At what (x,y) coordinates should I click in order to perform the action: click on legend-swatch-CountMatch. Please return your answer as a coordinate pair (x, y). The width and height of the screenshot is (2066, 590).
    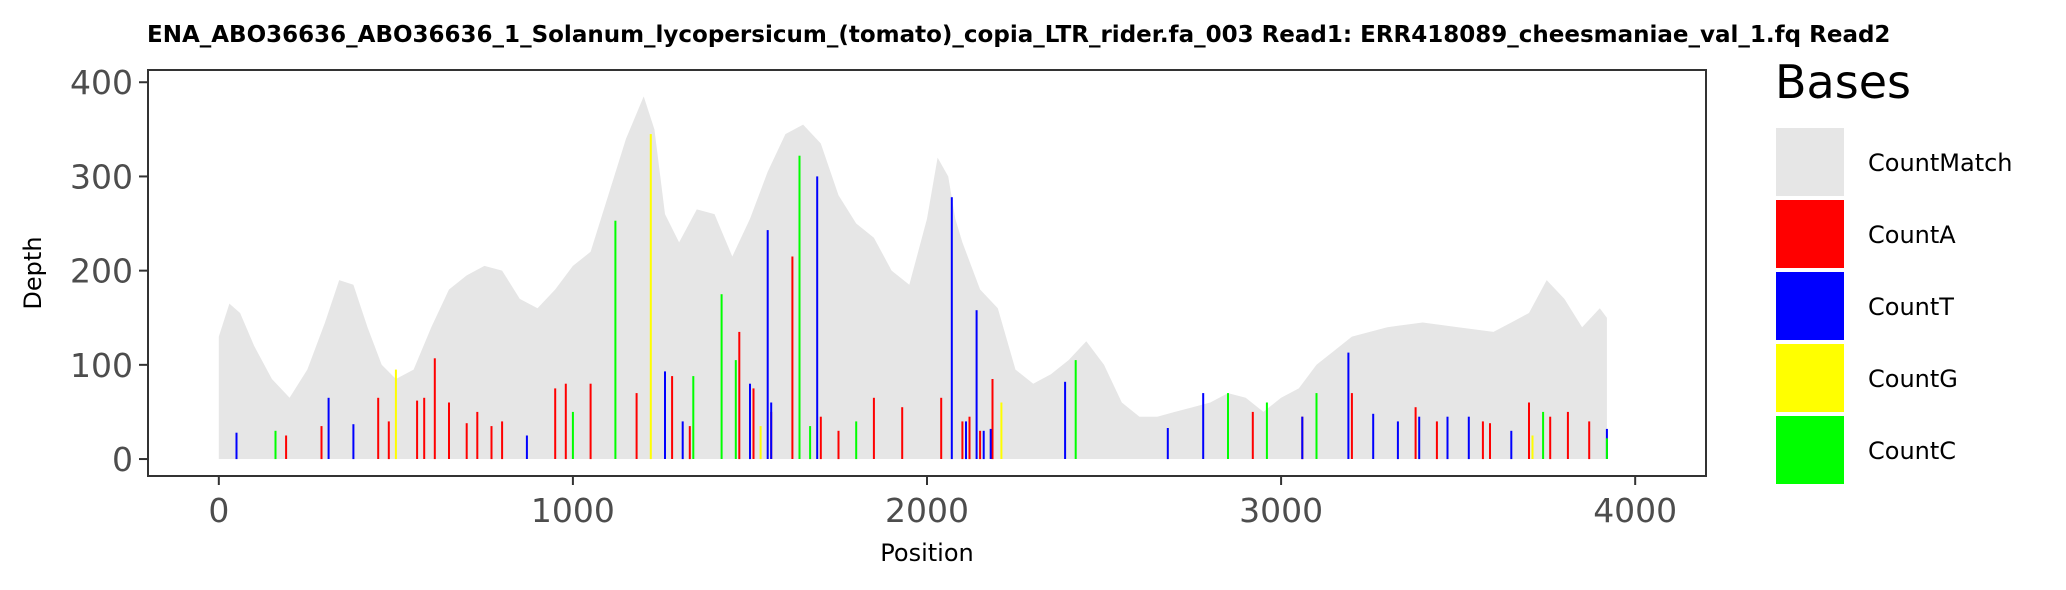
    Looking at the image, I should click on (1810, 162).